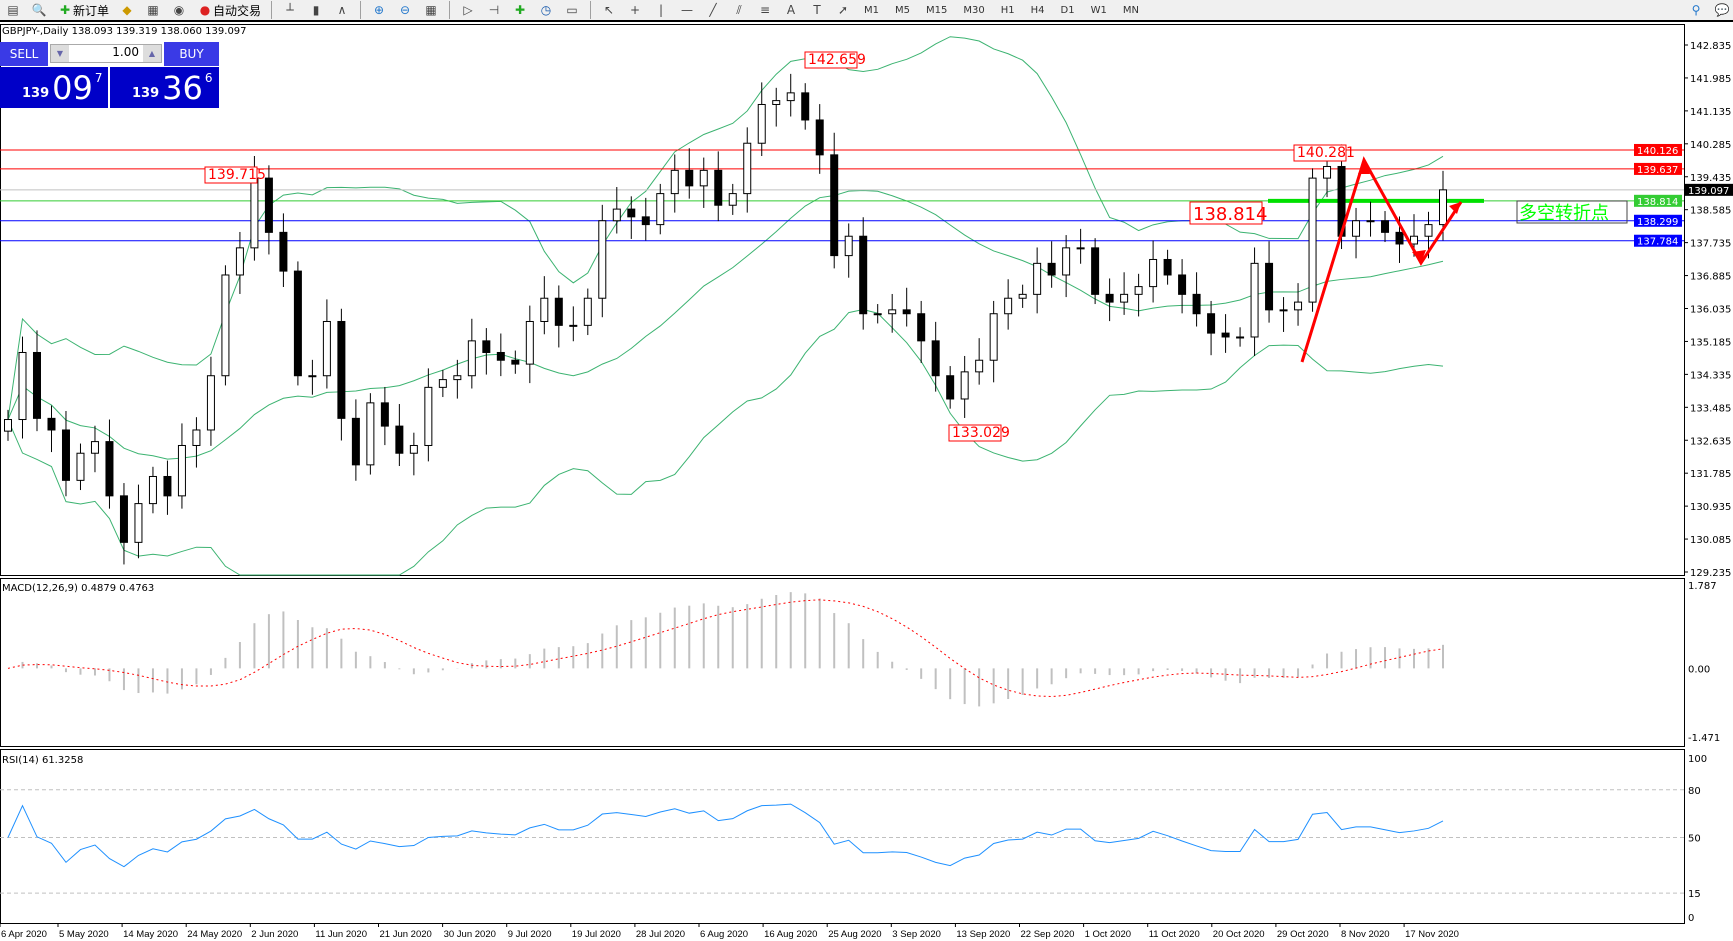 The width and height of the screenshot is (1733, 941). I want to click on macd-tick-label: -1.471, so click(1704, 738).